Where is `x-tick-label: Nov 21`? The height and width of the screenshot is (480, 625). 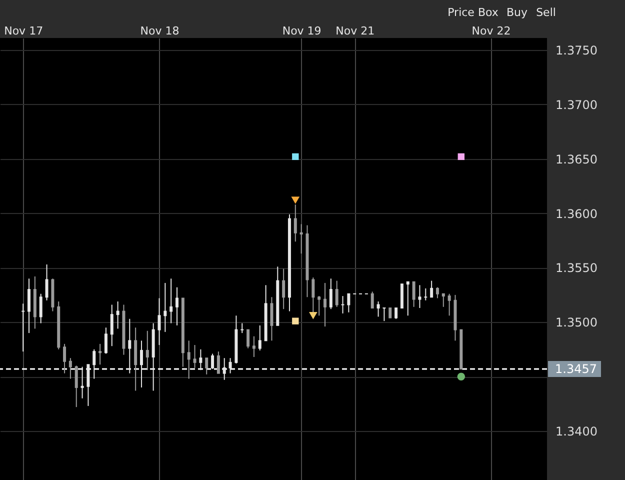
x-tick-label: Nov 21 is located at coordinates (355, 31).